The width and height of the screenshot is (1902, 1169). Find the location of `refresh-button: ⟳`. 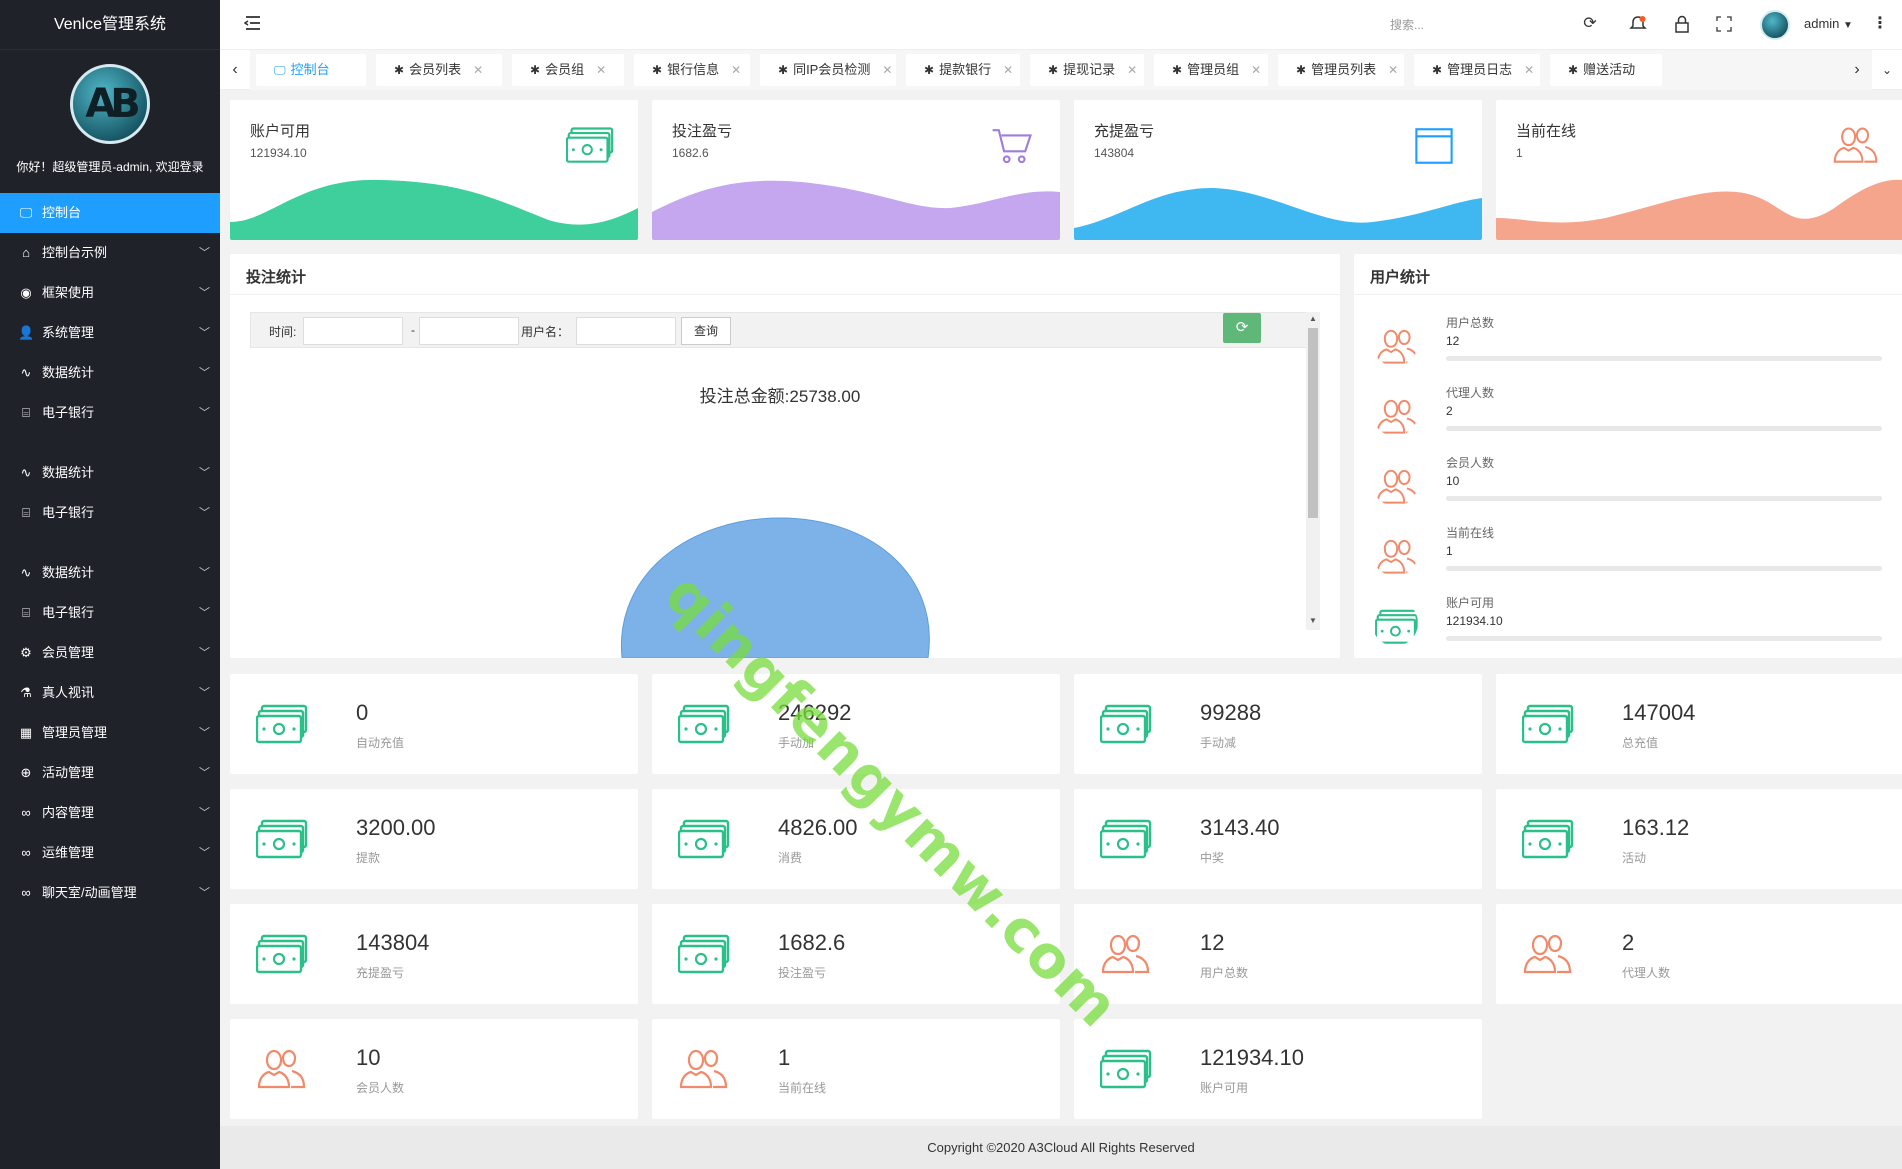

refresh-button: ⟳ is located at coordinates (1242, 328).